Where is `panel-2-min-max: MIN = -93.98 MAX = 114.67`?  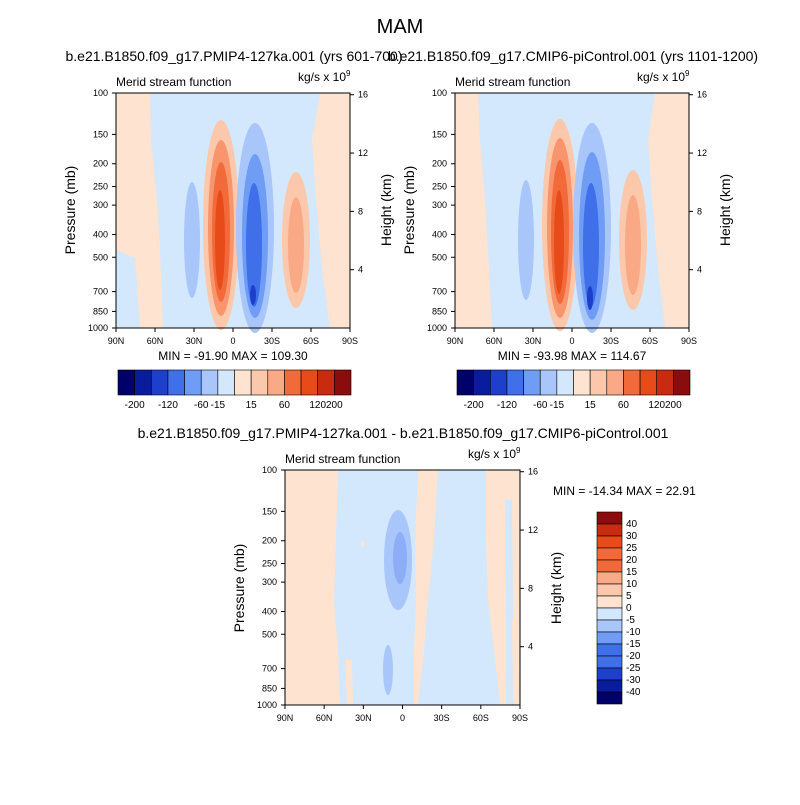 panel-2-min-max: MIN = -93.98 MAX = 114.67 is located at coordinates (572, 356).